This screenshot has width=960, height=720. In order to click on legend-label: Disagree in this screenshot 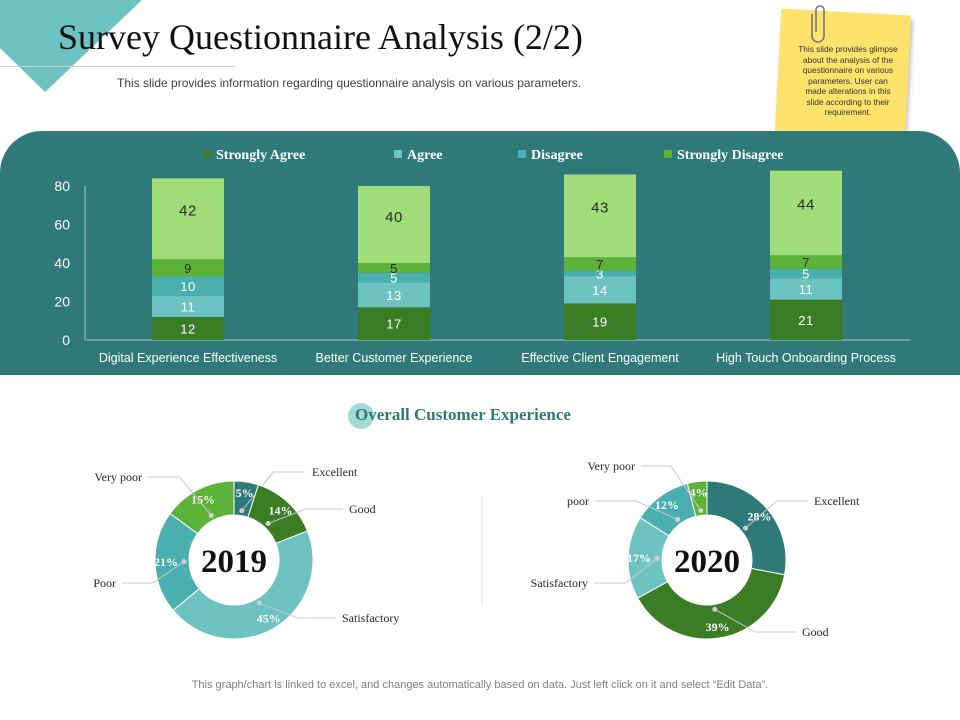, I will do `click(557, 155)`.